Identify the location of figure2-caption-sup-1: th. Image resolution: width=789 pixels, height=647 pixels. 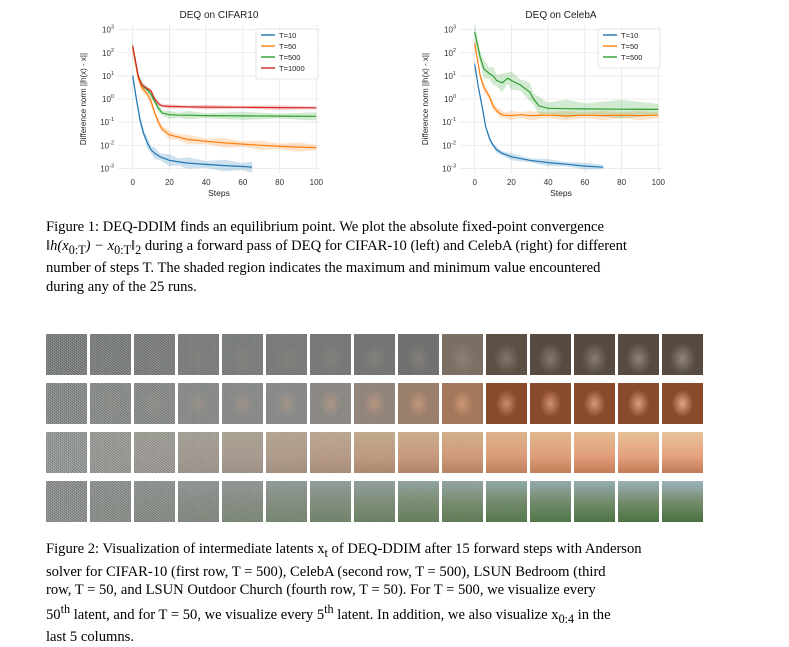
(65, 608).